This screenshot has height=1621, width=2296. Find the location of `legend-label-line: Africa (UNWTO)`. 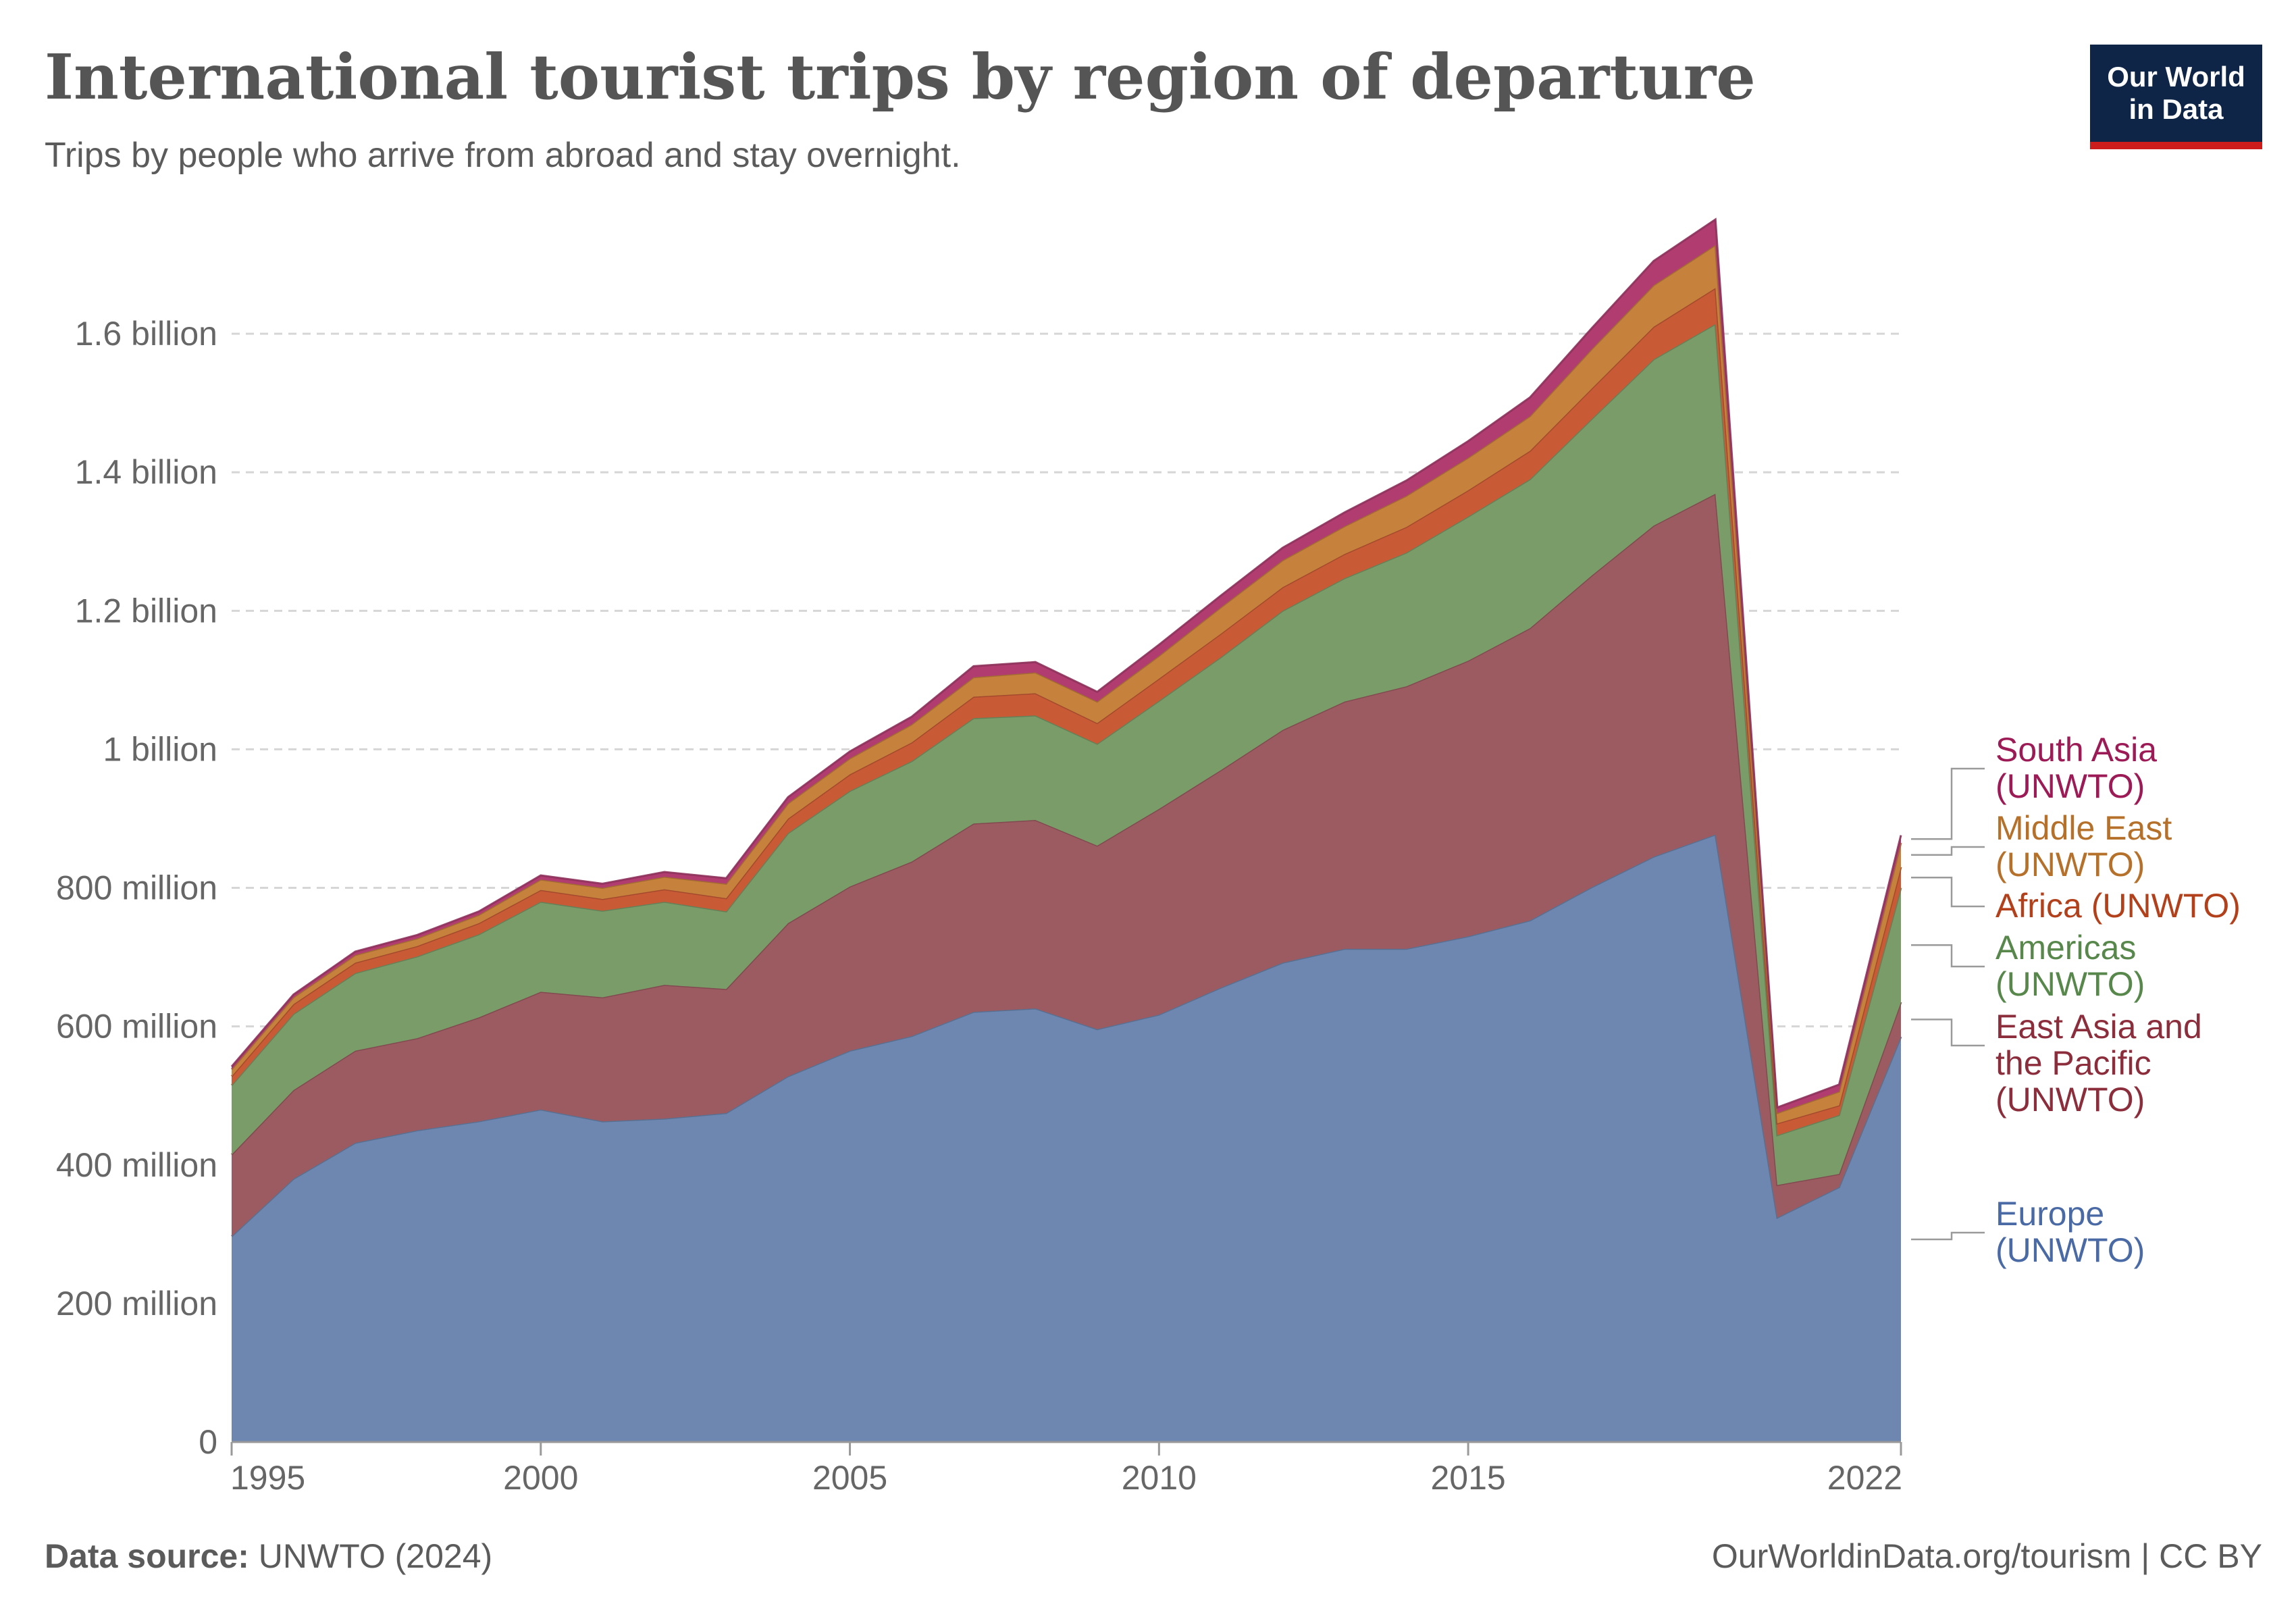

legend-label-line: Africa (UNWTO) is located at coordinates (2118, 906).